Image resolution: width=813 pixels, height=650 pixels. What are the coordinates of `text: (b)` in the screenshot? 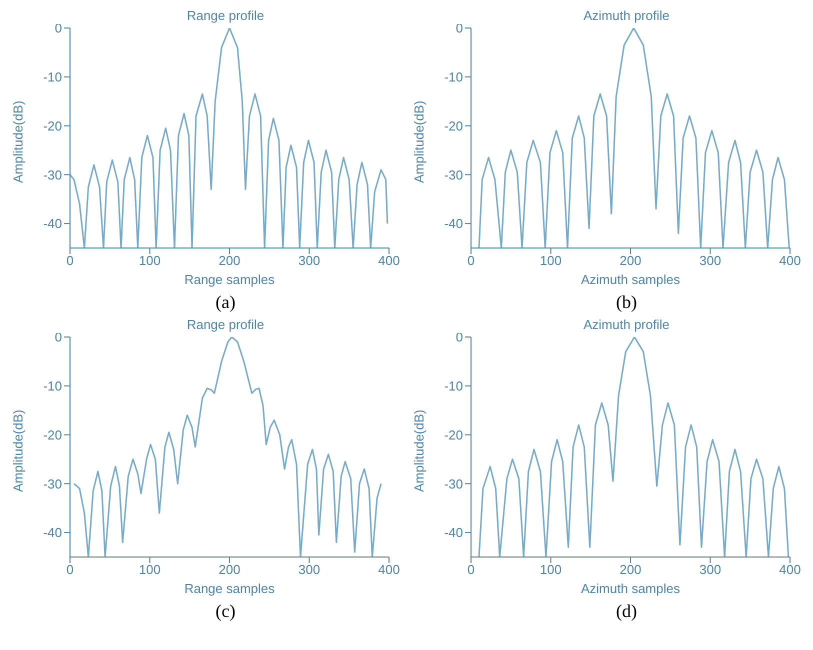 It's located at (626, 302).